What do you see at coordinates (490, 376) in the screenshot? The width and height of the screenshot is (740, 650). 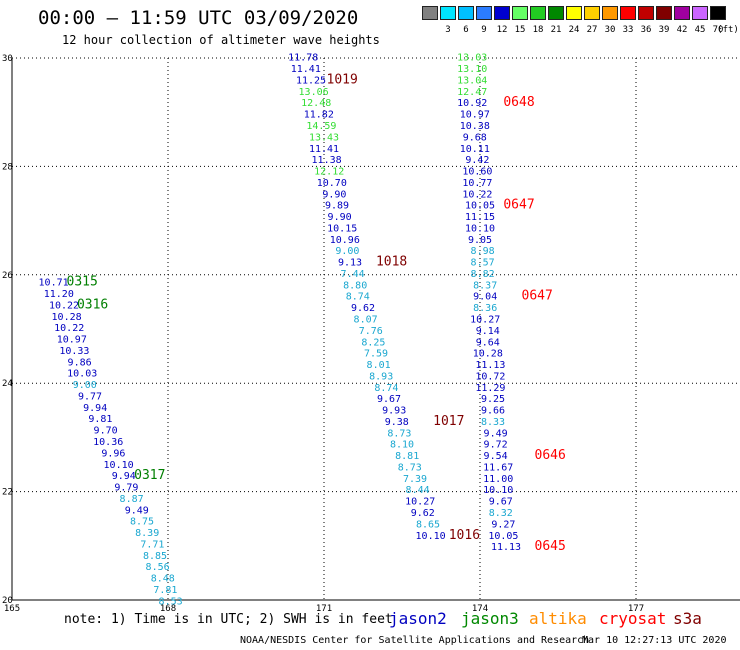 I see `wave-height-value: 10.72` at bounding box center [490, 376].